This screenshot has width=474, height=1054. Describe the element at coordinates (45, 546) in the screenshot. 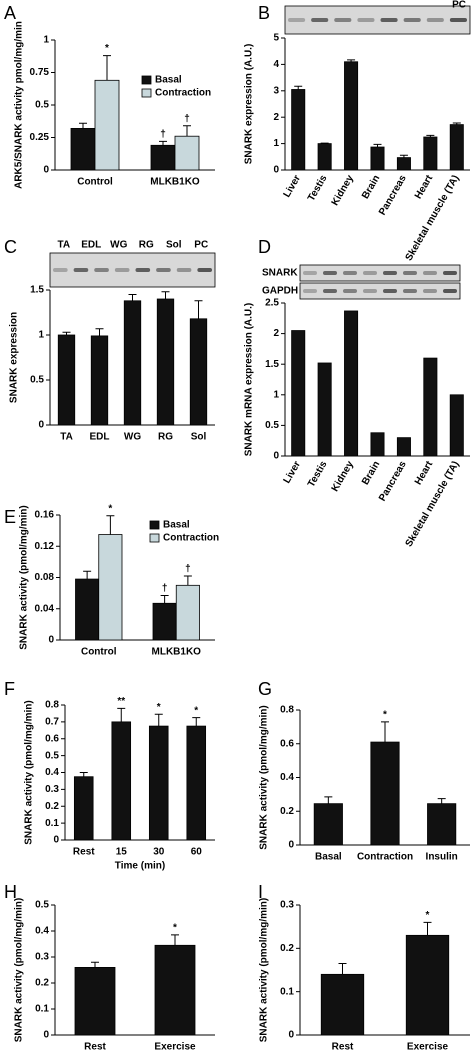

I see `y-tick-label: 0.12` at that location.